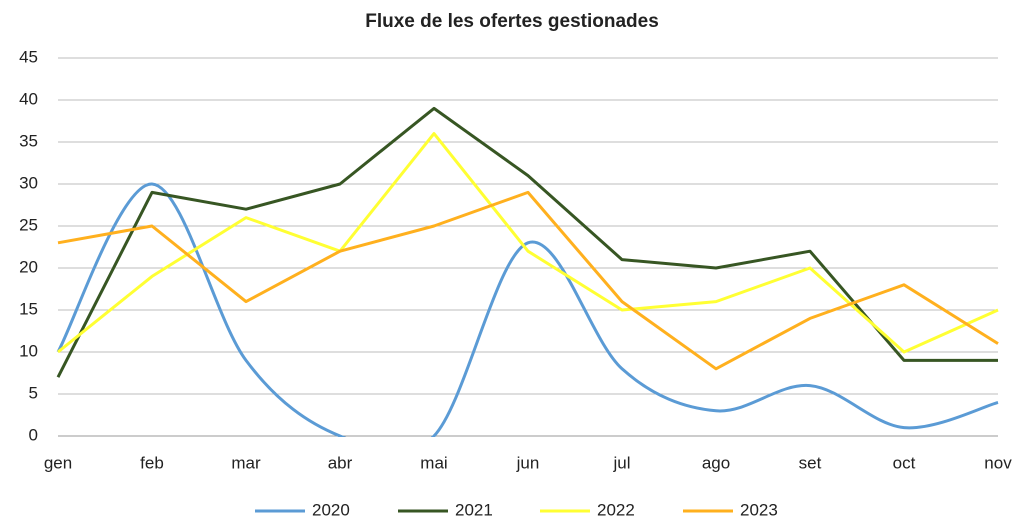  Describe the element at coordinates (904, 462) in the screenshot. I see `x-tick-label: oct` at that location.